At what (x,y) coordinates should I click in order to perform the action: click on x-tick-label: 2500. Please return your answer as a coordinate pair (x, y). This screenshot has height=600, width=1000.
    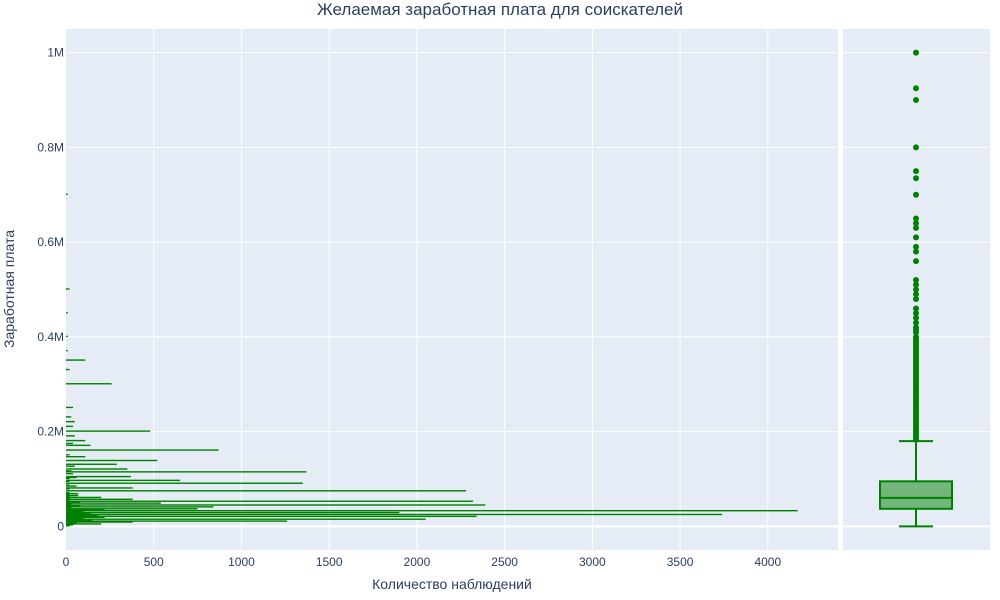
    Looking at the image, I should click on (504, 562).